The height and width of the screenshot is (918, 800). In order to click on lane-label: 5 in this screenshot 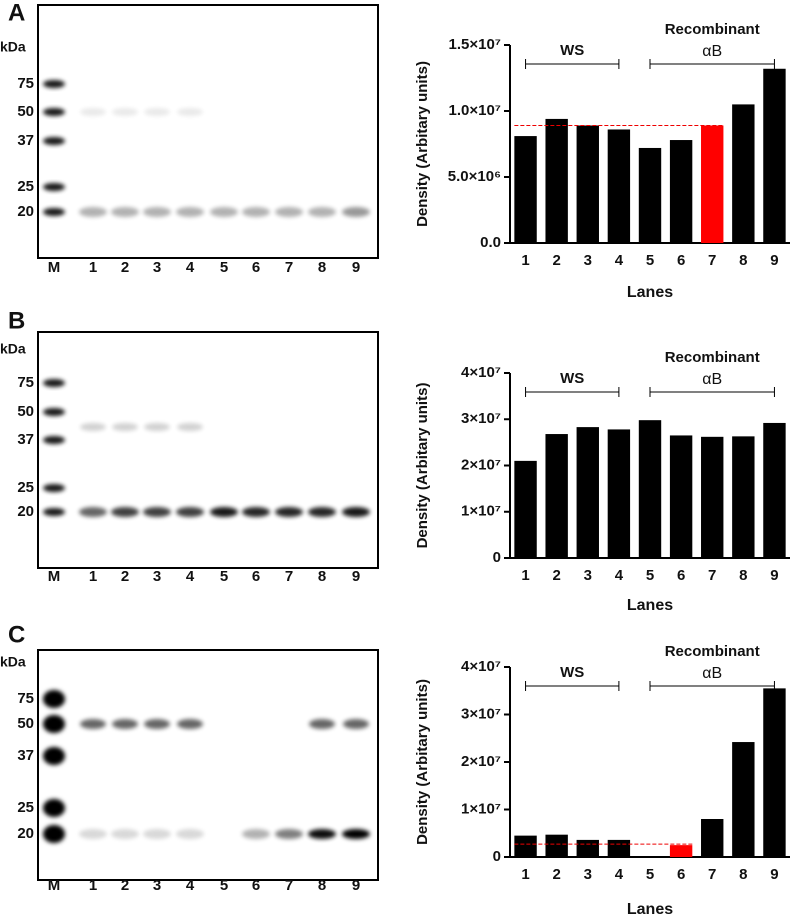, I will do `click(224, 267)`.